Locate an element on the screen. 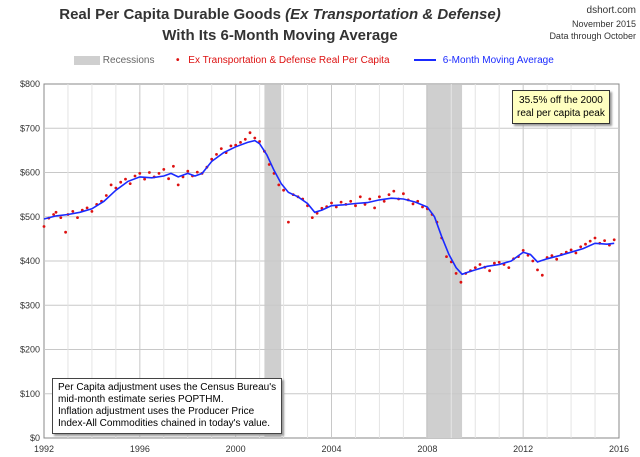 The height and width of the screenshot is (457, 640). y-tick-label: $300 is located at coordinates (30, 305).